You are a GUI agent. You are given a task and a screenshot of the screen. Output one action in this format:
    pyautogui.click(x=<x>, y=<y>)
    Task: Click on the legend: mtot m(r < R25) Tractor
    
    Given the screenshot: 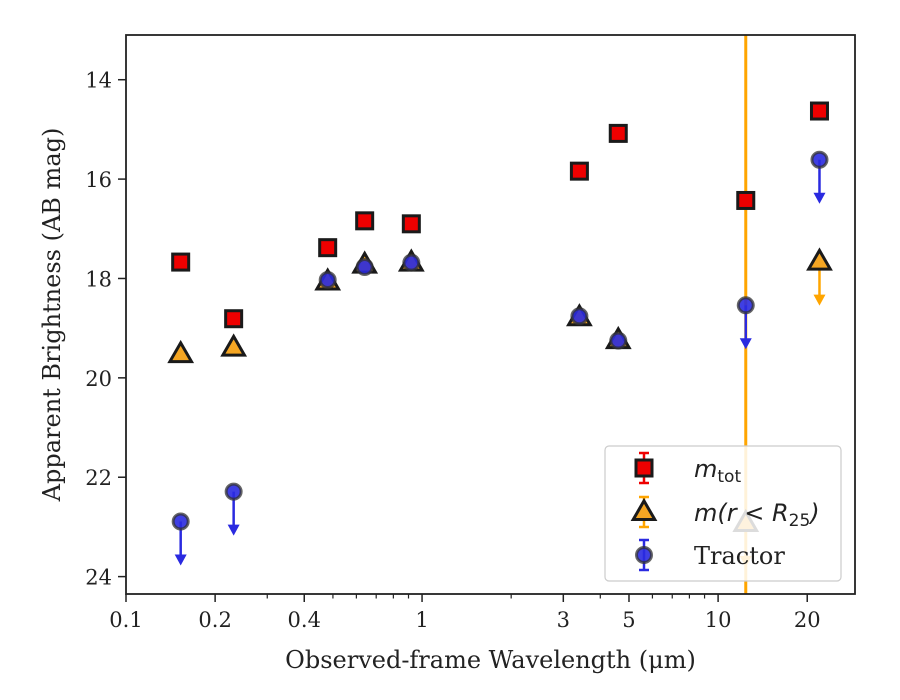 What is the action you would take?
    pyautogui.click(x=723, y=513)
    